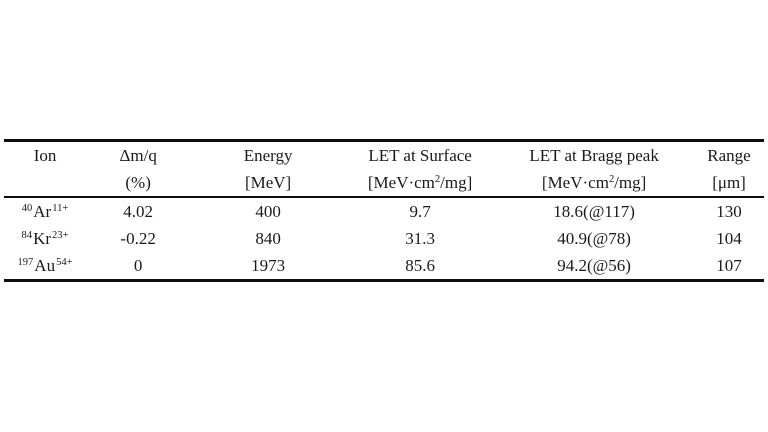  What do you see at coordinates (594, 155) in the screenshot?
I see `column-header-let-bragg: LET at Bragg peak` at bounding box center [594, 155].